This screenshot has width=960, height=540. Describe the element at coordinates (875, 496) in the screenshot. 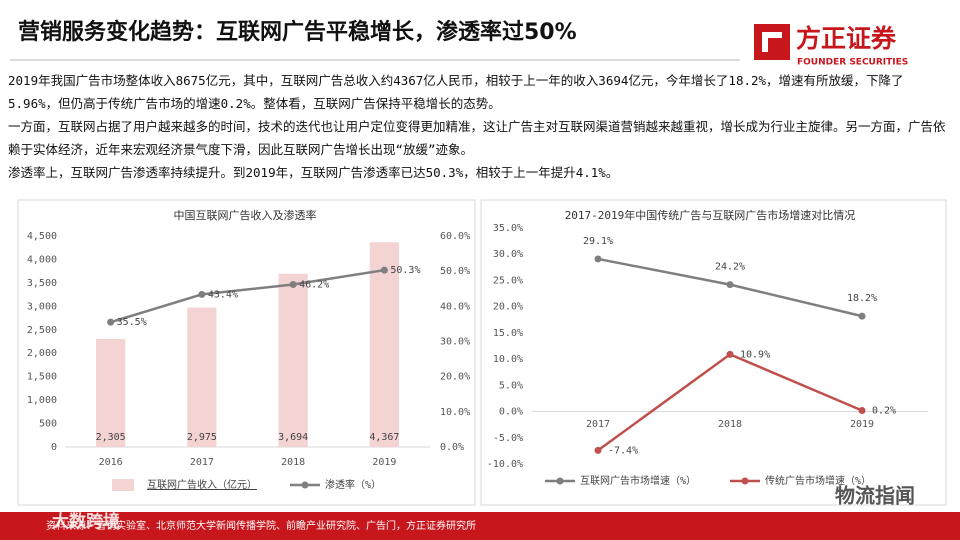

I see `watermark: 物流指闻` at that location.